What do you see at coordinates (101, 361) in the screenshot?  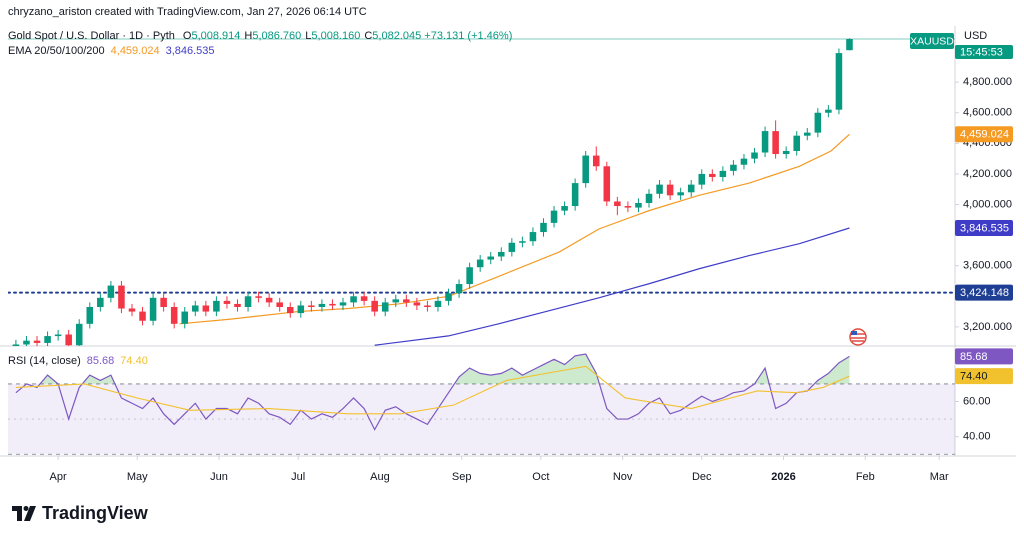 I see `rsi-value: 85.68` at bounding box center [101, 361].